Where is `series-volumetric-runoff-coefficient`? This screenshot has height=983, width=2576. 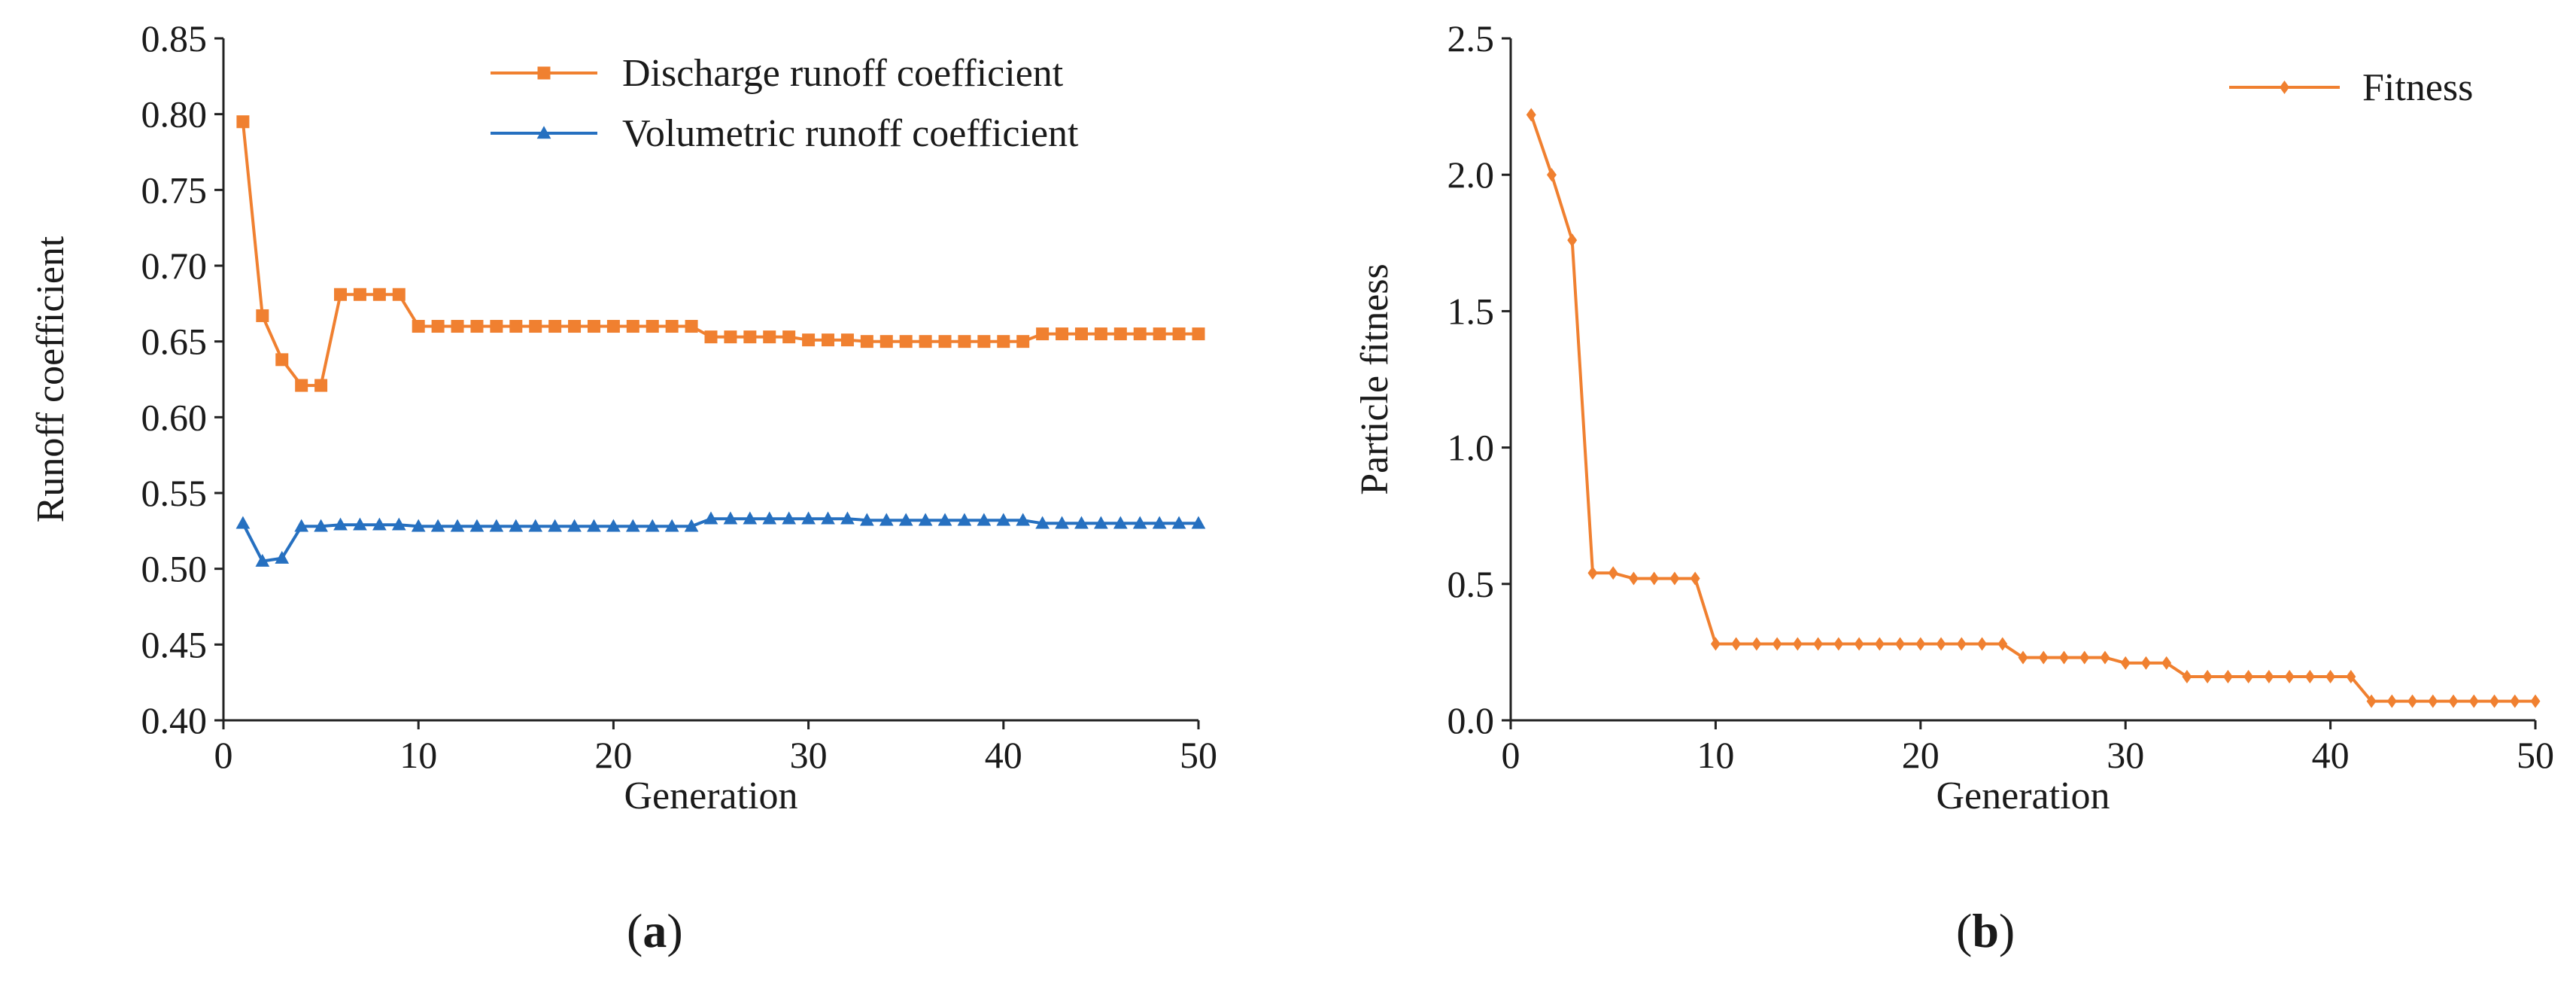
series-volumetric-runoff-coefficient is located at coordinates (721, 539).